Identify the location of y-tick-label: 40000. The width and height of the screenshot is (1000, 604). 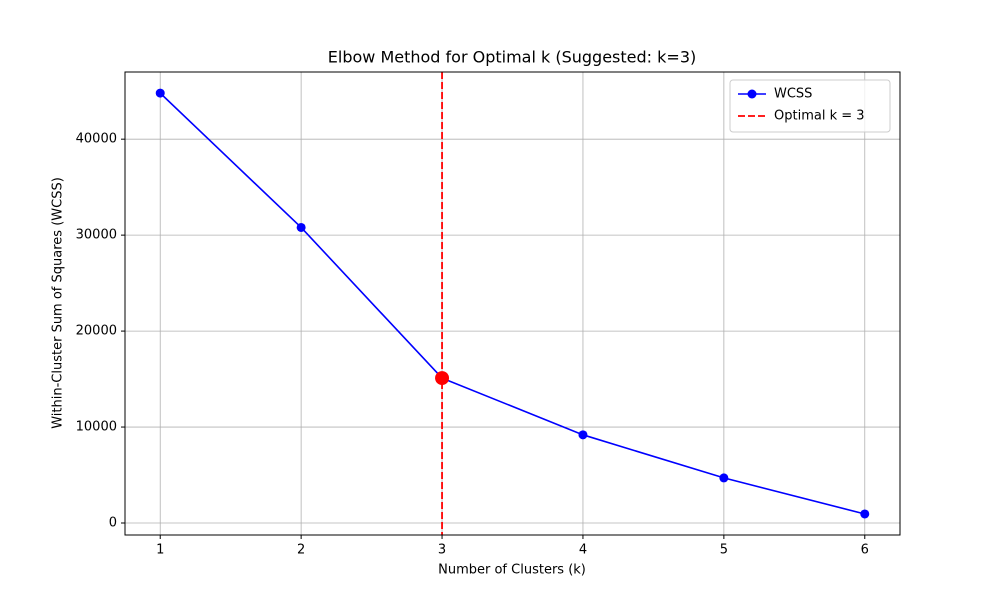
(96, 139).